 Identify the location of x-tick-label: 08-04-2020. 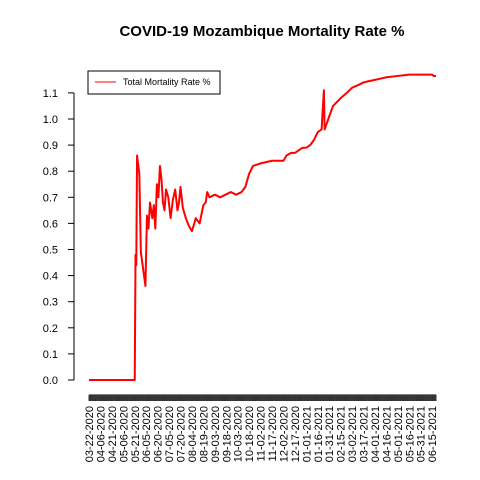
(193, 434).